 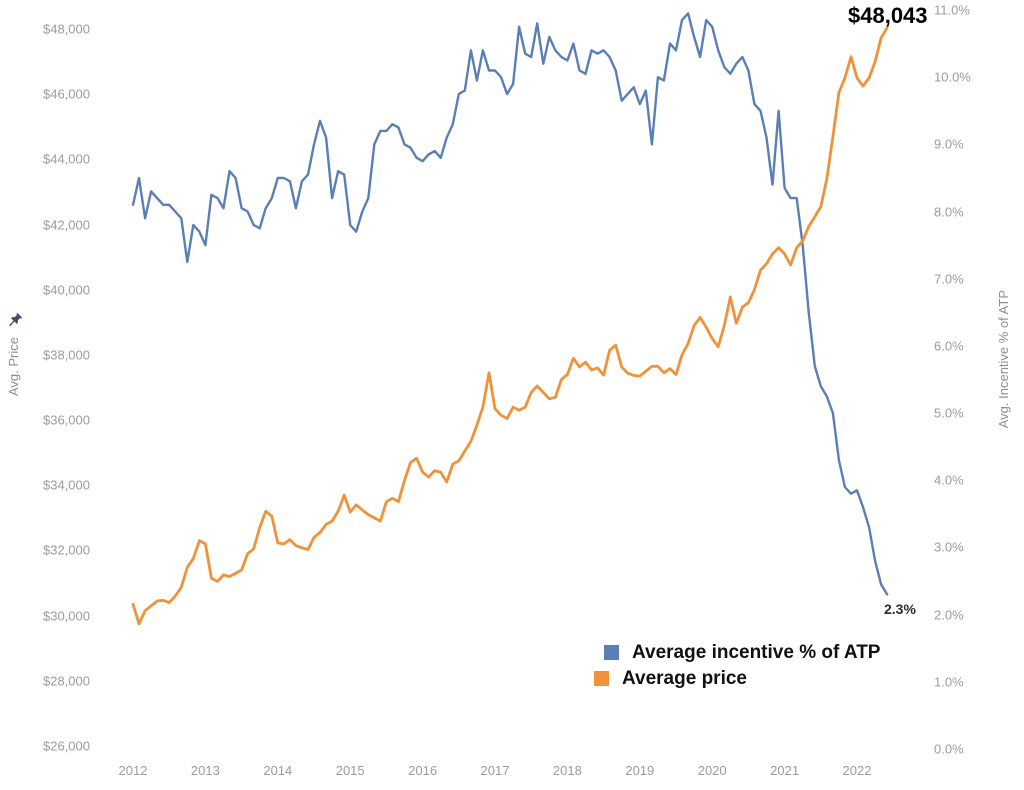 I want to click on left-axis-tick-label: $36,000, so click(x=66, y=420).